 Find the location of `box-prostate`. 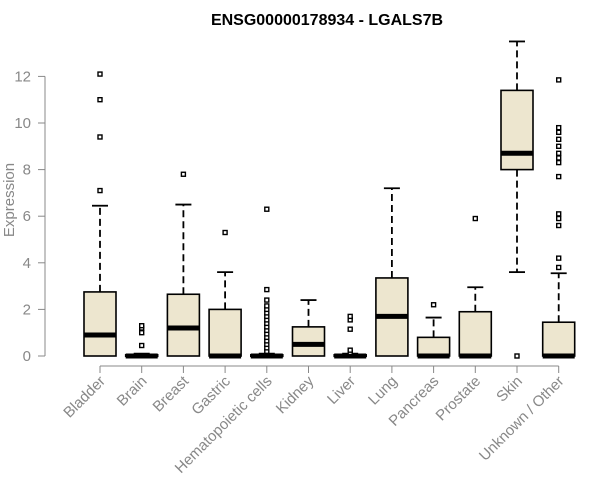

box-prostate is located at coordinates (475, 287).